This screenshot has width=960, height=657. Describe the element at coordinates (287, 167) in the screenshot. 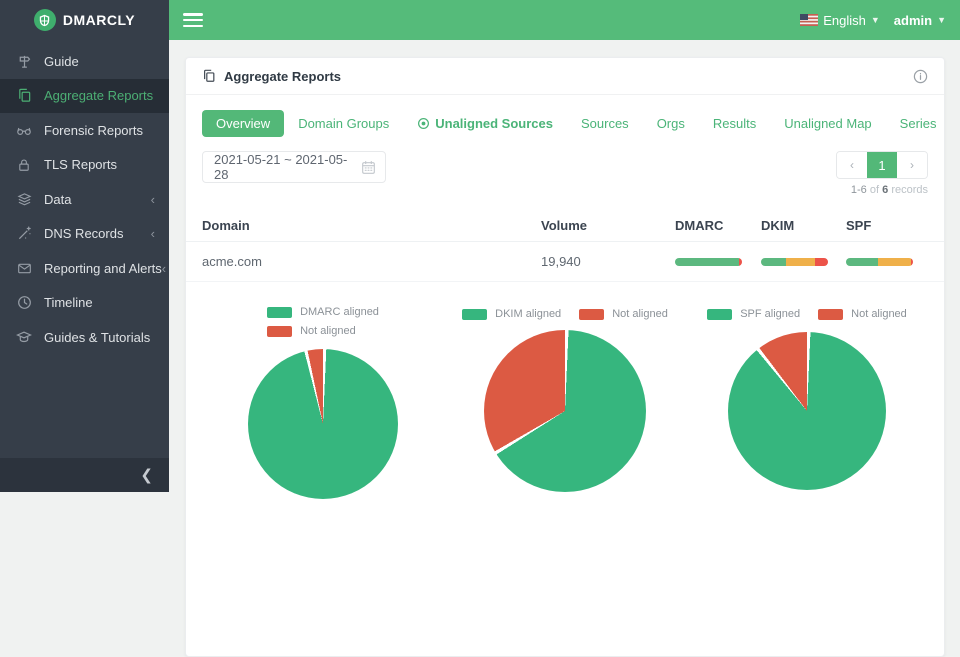

I see `date-range-value: 2021-05-21 ~ 2021-05-28` at that location.